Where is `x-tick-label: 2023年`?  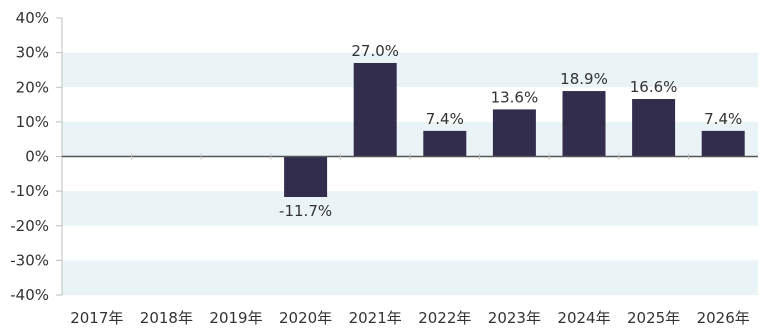
x-tick-label: 2023年 is located at coordinates (514, 318).